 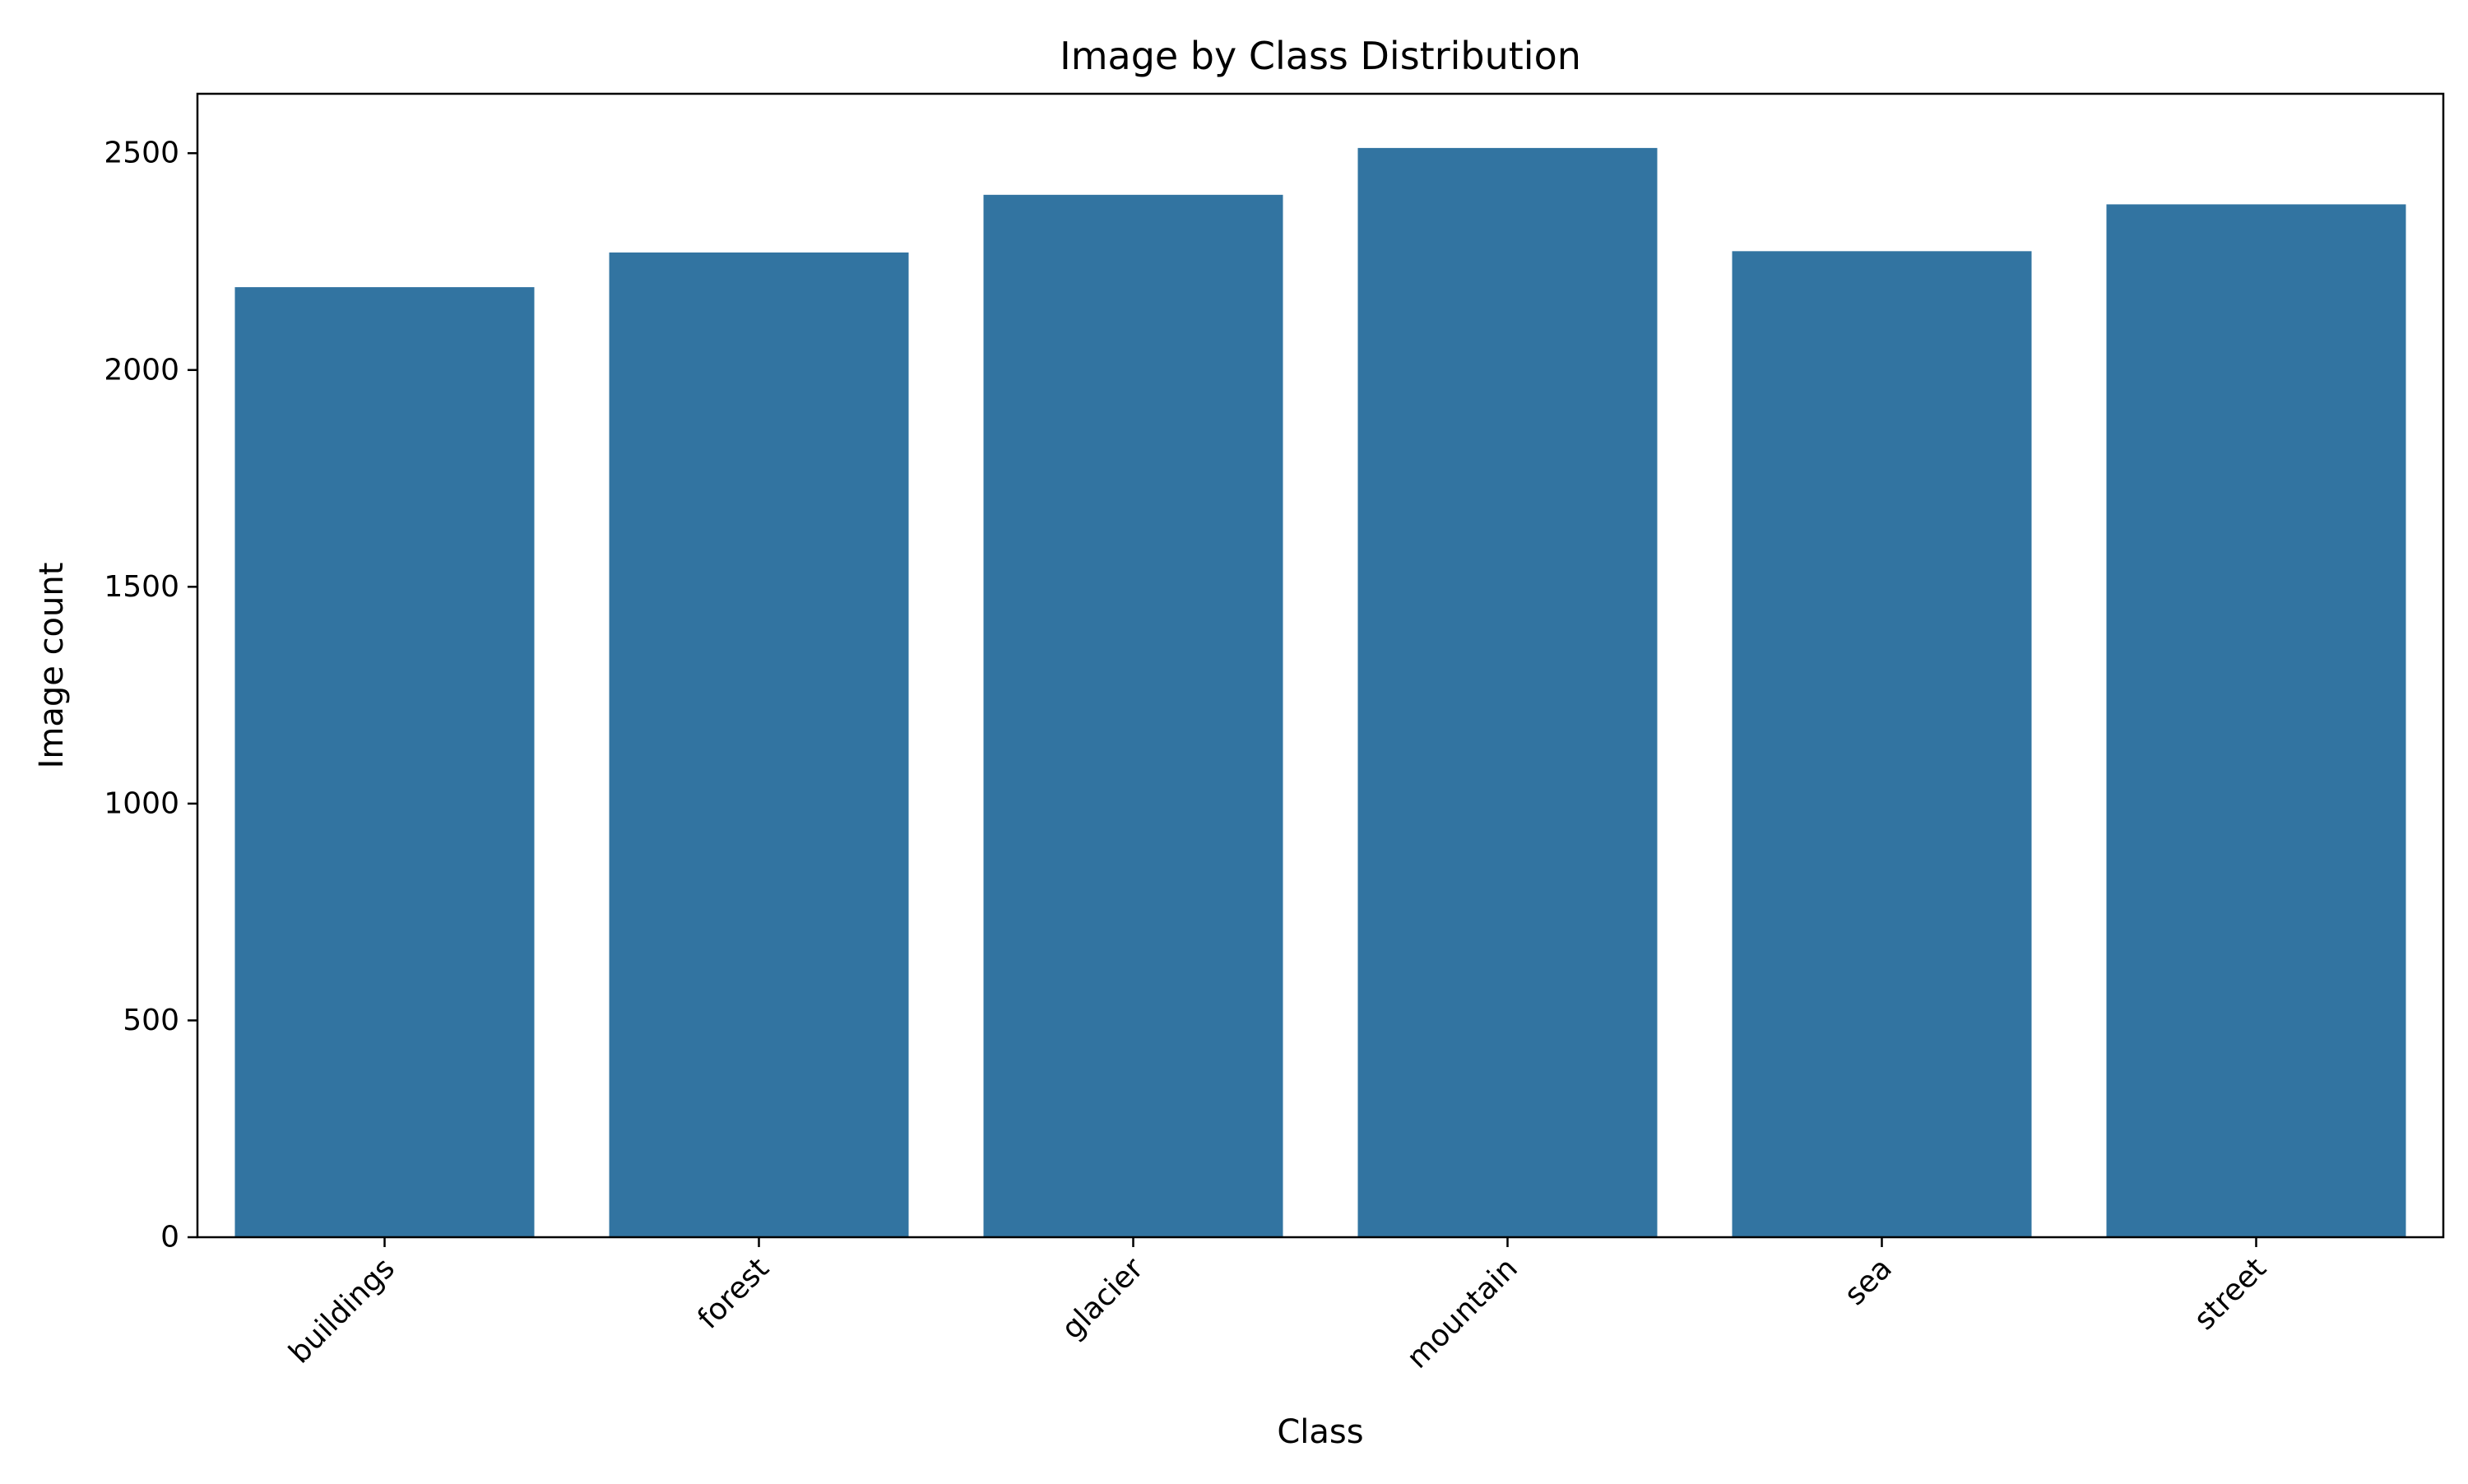 What do you see at coordinates (169, 1237) in the screenshot?
I see `y-tick-label-0: 0` at bounding box center [169, 1237].